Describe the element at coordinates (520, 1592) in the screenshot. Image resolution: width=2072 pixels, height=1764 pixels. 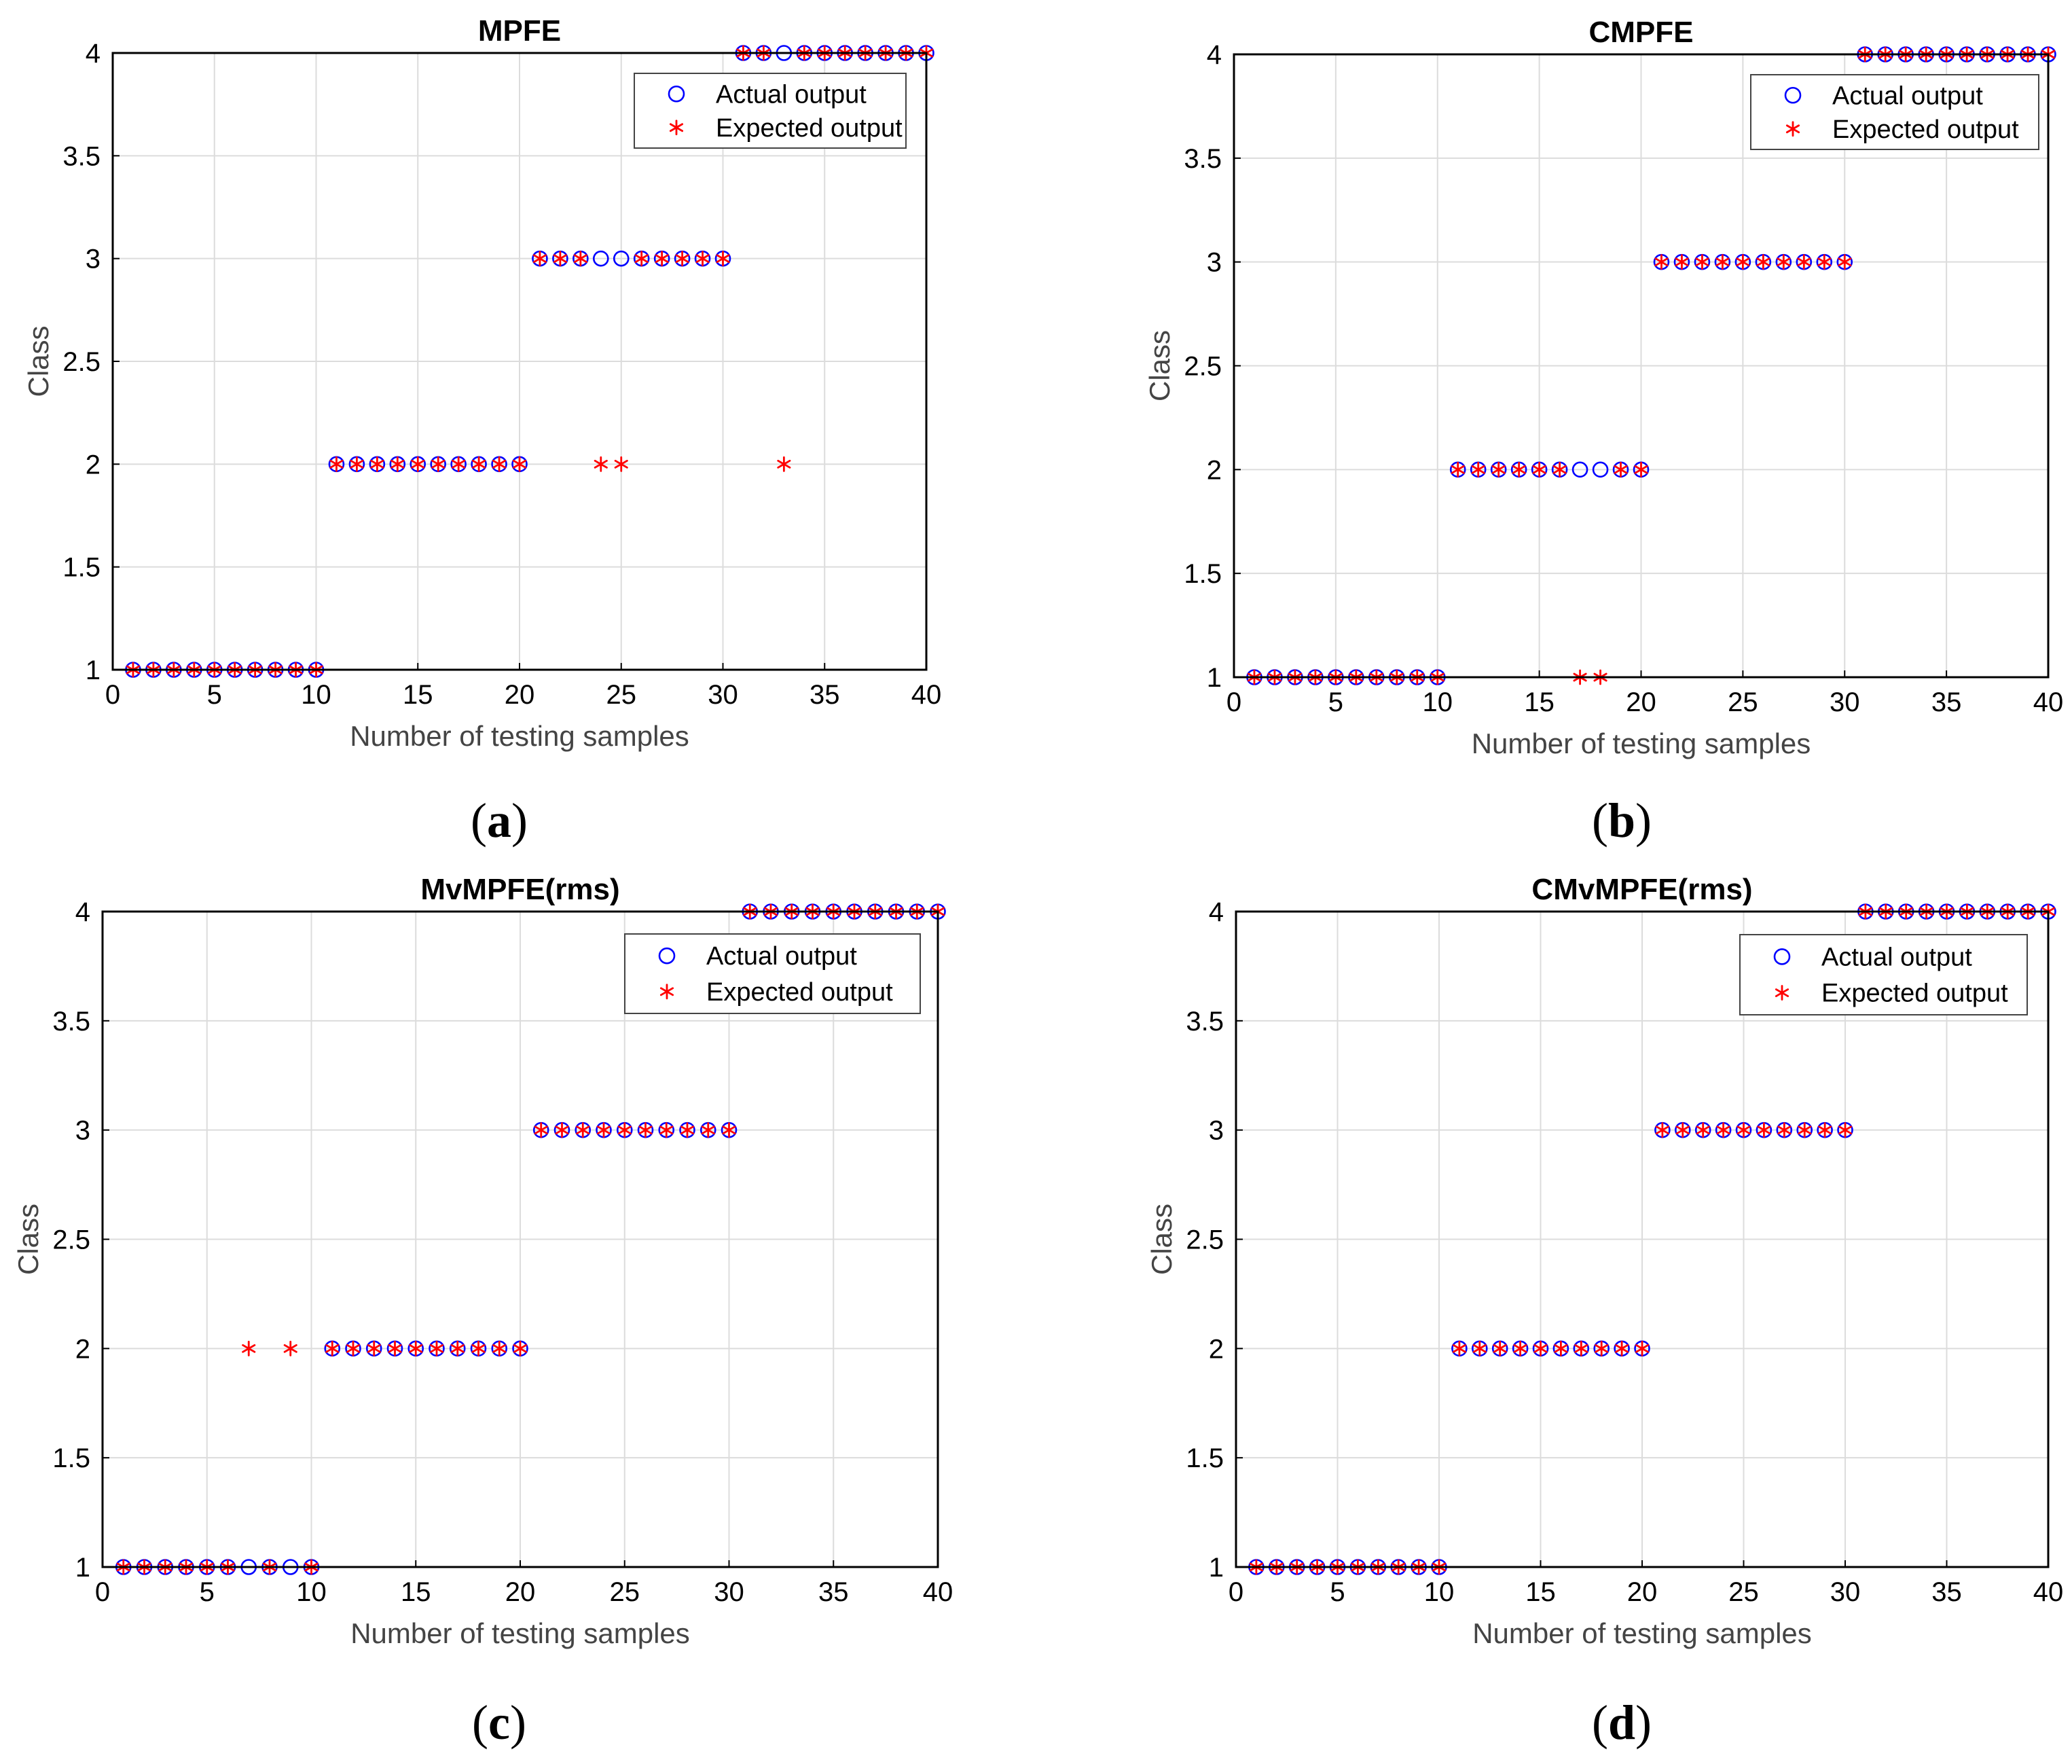
I see `x-tick-label: 20` at that location.